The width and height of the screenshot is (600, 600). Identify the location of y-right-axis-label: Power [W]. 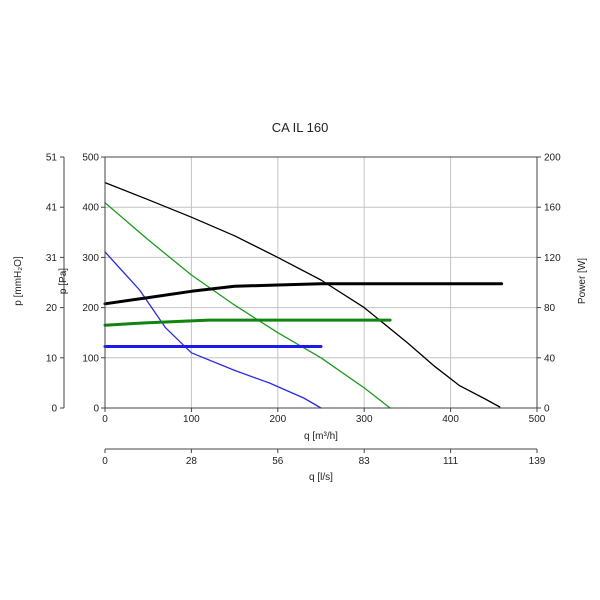
(582, 281).